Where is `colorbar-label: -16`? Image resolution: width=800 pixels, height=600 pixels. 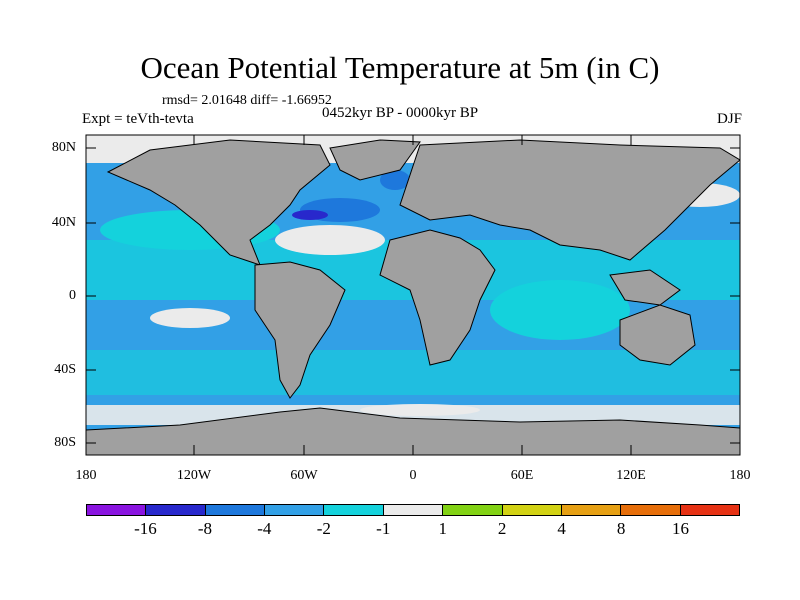 colorbar-label: -16 is located at coordinates (145, 528).